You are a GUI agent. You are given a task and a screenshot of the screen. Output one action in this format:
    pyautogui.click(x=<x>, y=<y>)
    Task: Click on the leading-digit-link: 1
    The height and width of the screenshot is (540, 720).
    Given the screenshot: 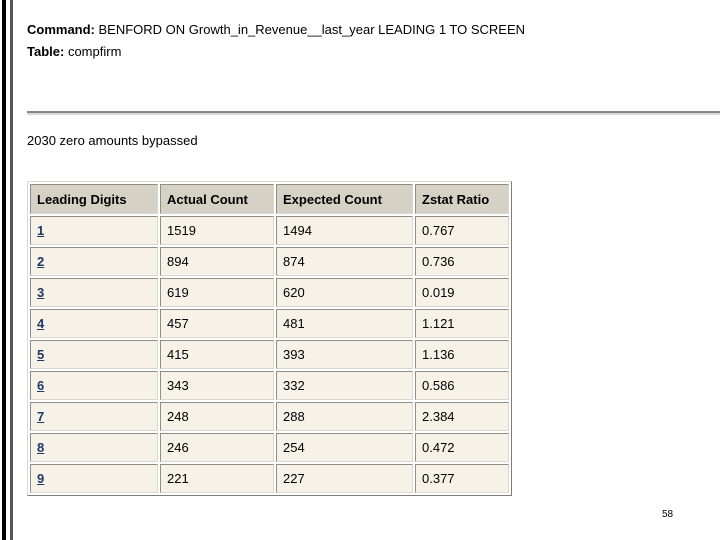 What is the action you would take?
    pyautogui.click(x=41, y=230)
    